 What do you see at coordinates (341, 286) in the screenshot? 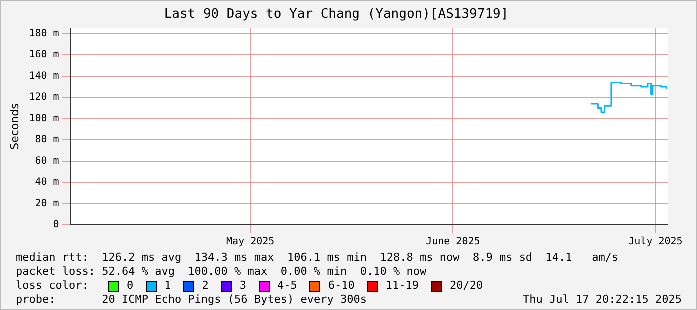
I see `text: 6-10` at bounding box center [341, 286].